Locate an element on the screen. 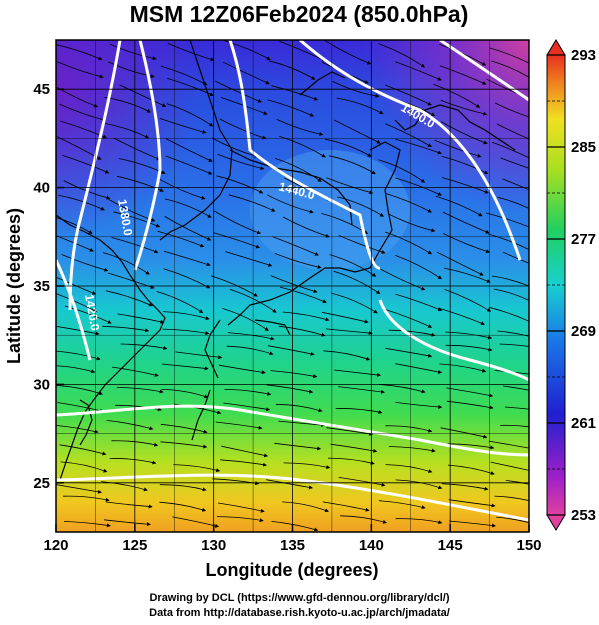 This screenshot has height=625, width=599. cool-patch-japan-sea is located at coordinates (330, 210).